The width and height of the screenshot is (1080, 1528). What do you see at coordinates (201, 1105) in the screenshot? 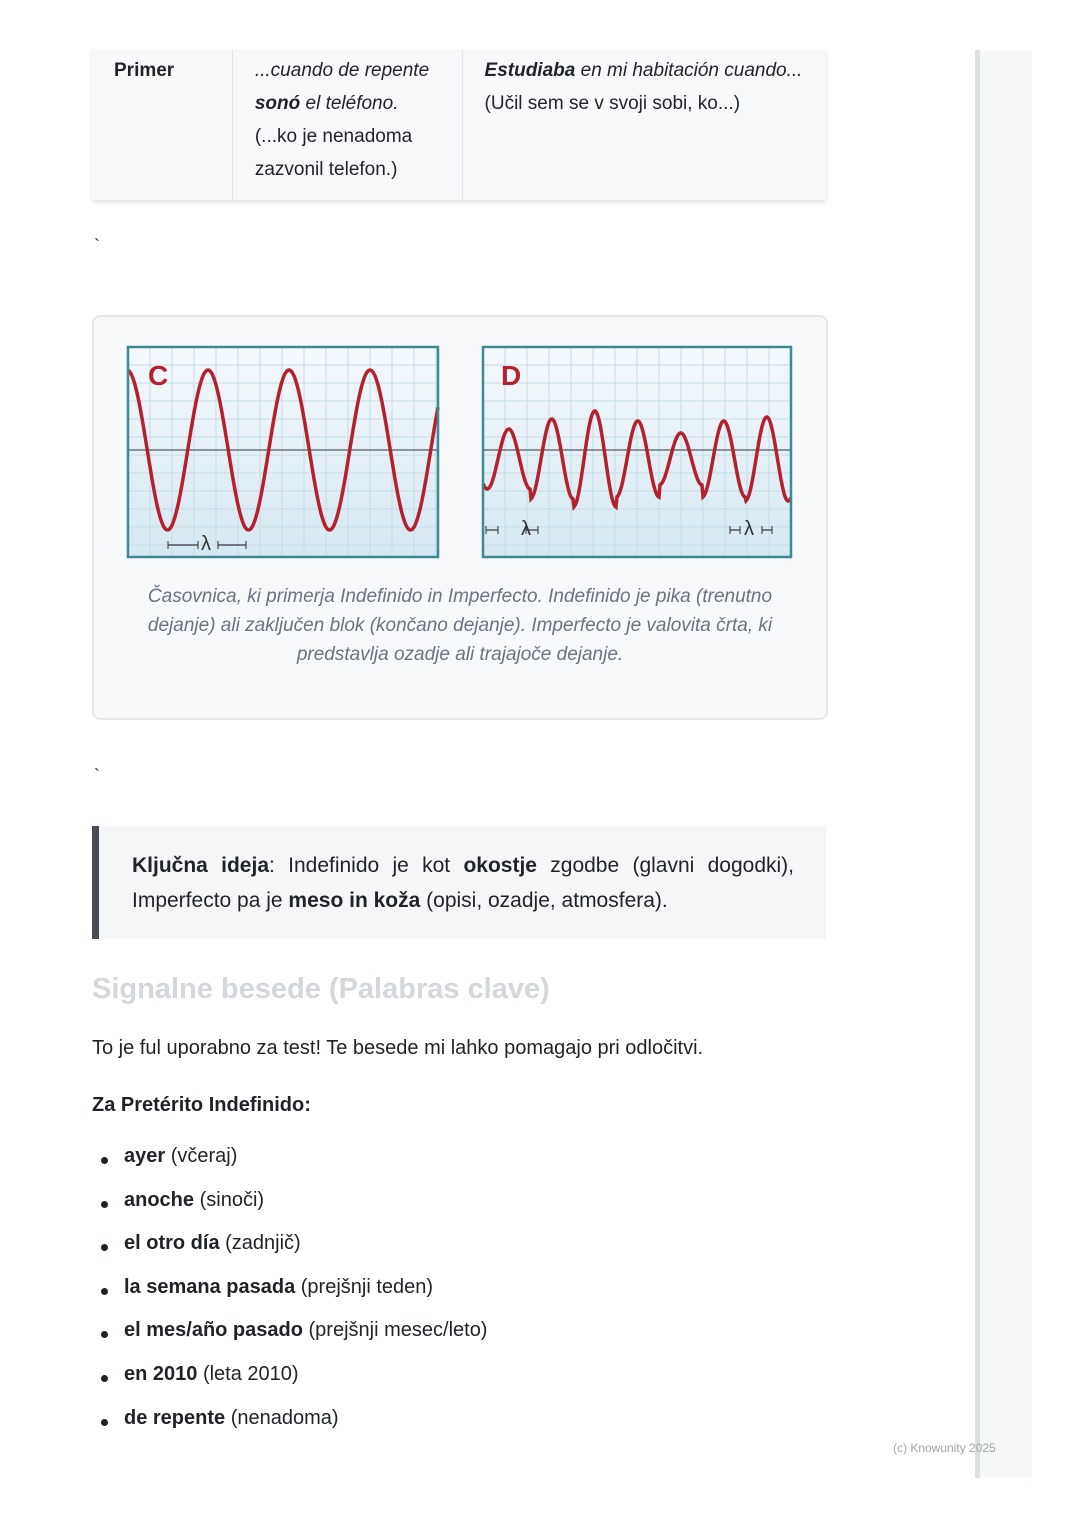
I see `subheading: Za Pretérito Indefinido:` at bounding box center [201, 1105].